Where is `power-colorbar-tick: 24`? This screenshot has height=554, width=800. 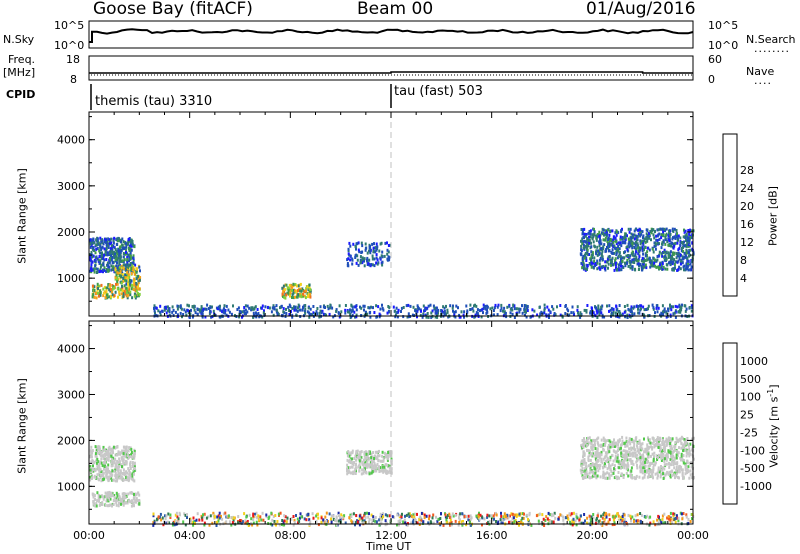 power-colorbar-tick: 24 is located at coordinates (747, 188).